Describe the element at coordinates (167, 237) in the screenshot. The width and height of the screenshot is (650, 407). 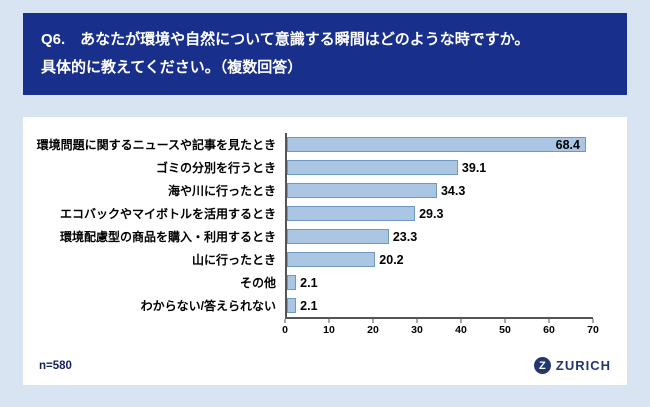
I see `category-label: 環境配慮型の商品を購入・利用するとき` at that location.